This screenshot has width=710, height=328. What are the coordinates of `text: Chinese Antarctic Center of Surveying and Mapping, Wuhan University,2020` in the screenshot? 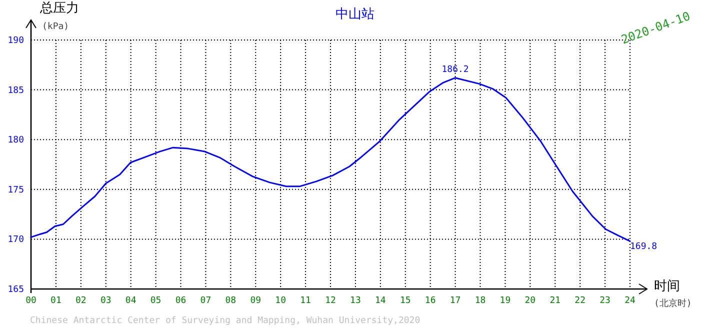 It's located at (225, 321).